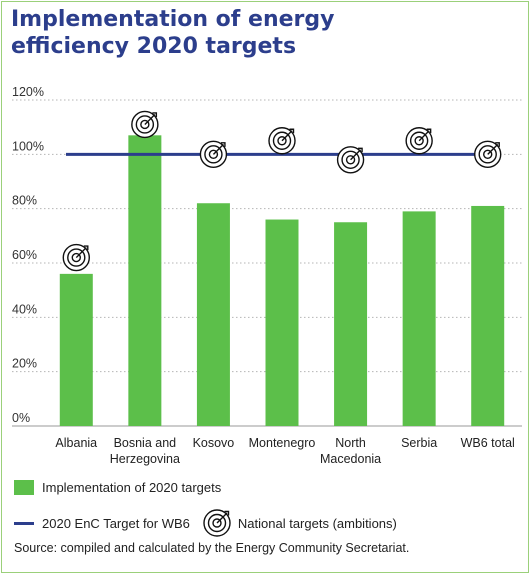  I want to click on x-tick-label: Serbia, so click(419, 443).